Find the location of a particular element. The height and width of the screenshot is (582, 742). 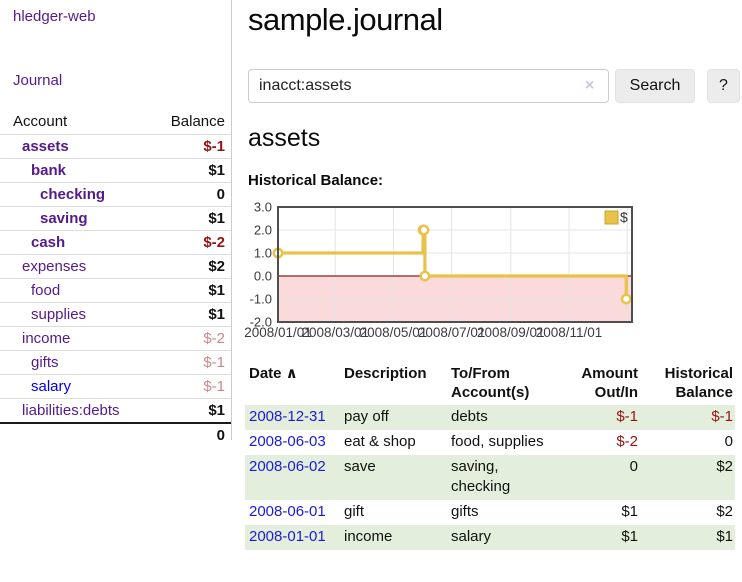

legend-swatch is located at coordinates (611, 217).